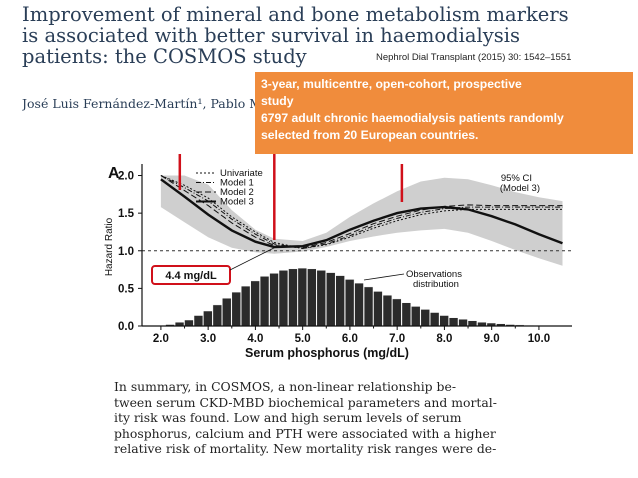 Image resolution: width=638 pixels, height=478 pixels. I want to click on minimum-label-box, so click(191, 275).